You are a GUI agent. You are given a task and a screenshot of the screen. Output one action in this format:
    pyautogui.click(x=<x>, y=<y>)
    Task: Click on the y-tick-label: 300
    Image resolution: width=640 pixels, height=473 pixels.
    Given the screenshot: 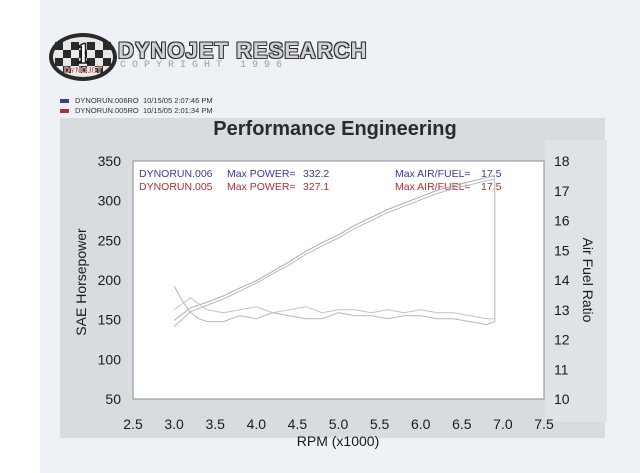 What is the action you would take?
    pyautogui.click(x=110, y=201)
    